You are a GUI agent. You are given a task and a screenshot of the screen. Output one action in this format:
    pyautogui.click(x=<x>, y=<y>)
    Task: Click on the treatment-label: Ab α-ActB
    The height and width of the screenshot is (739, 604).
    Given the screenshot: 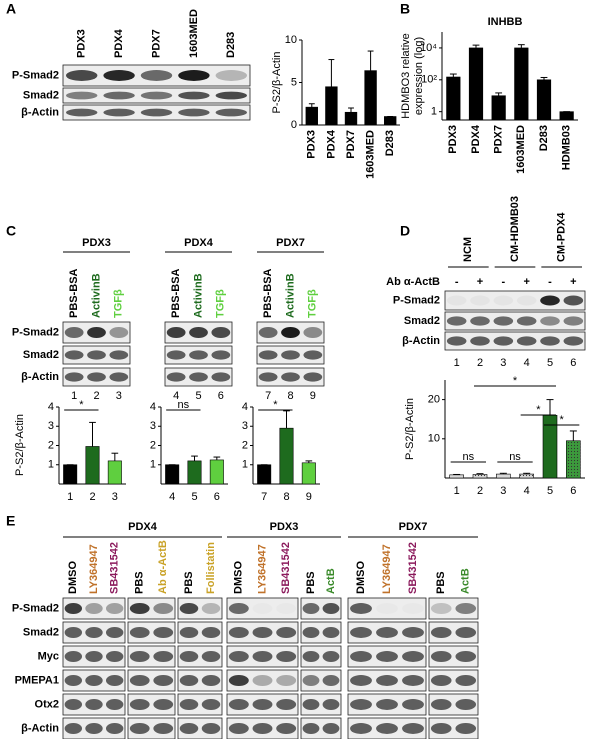 What is the action you would take?
    pyautogui.click(x=413, y=282)
    